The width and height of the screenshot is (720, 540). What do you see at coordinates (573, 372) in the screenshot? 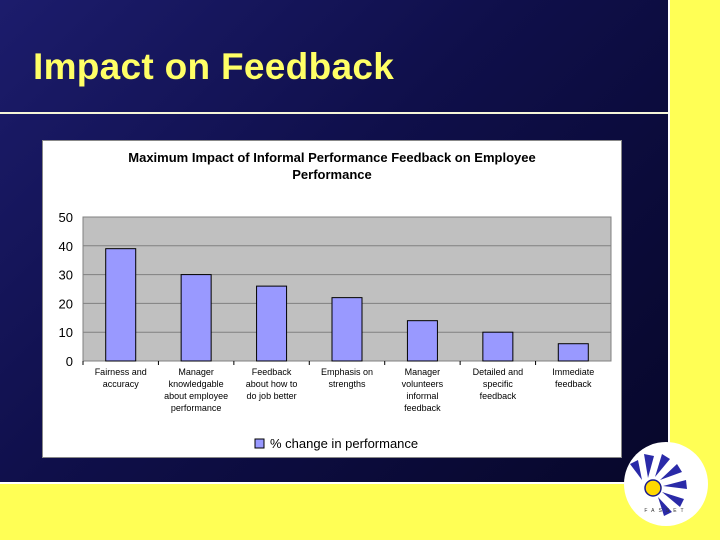
I see `x-tick-label: Immediate` at bounding box center [573, 372].